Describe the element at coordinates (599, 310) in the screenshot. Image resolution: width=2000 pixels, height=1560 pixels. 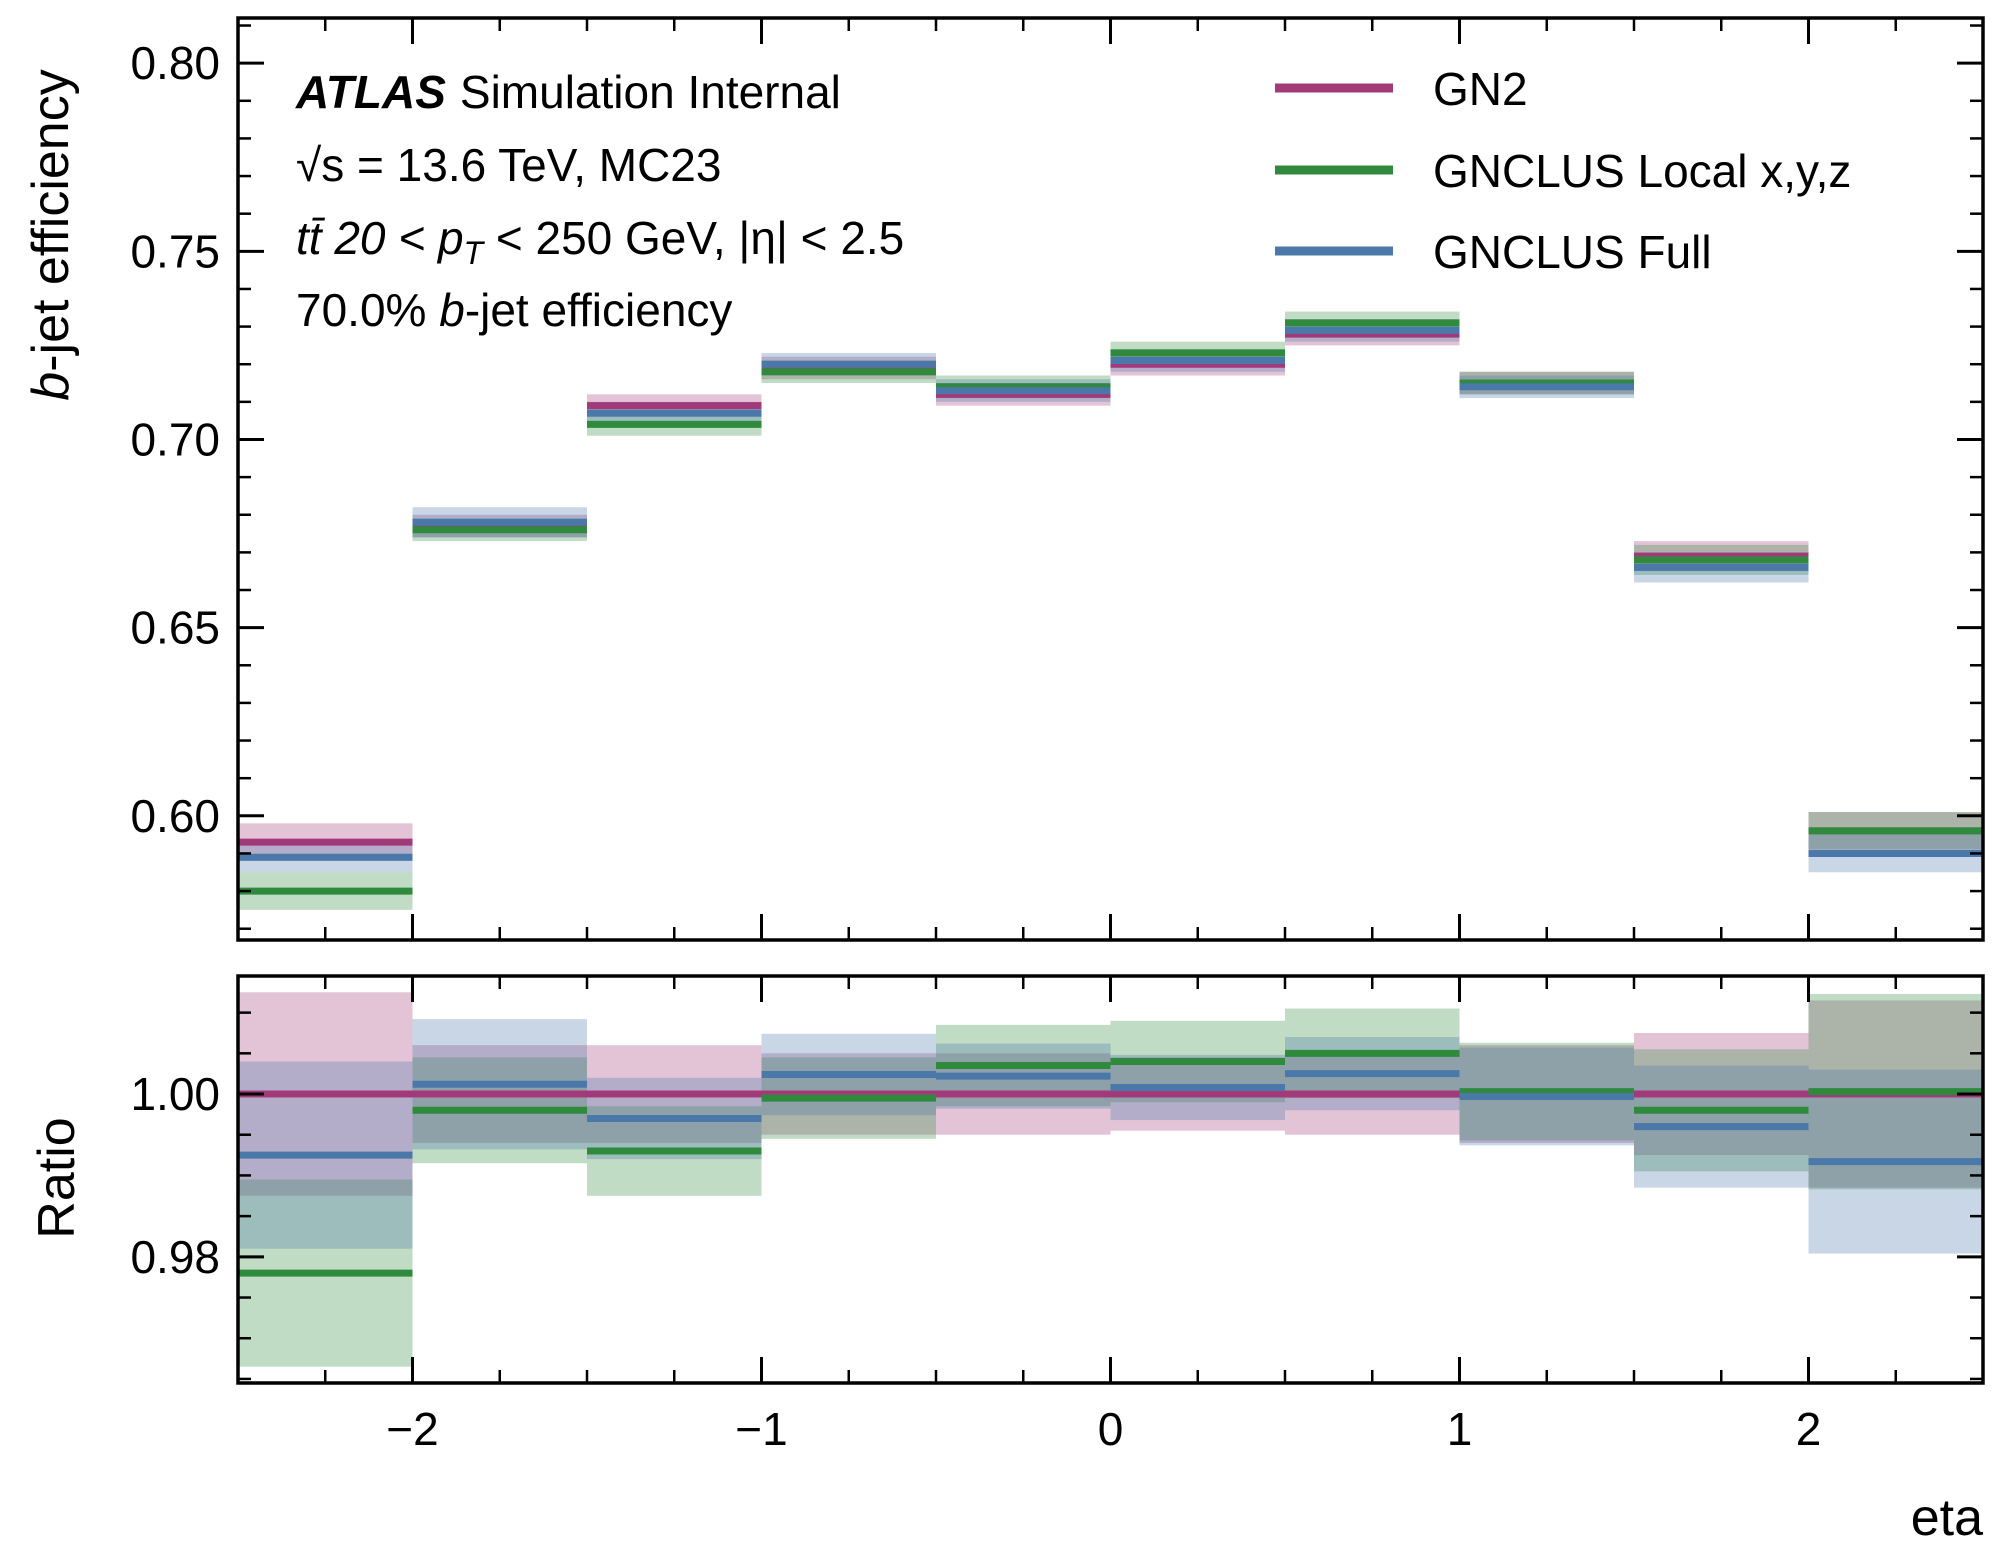
I see `working-point-rest: -jet efficiency` at that location.